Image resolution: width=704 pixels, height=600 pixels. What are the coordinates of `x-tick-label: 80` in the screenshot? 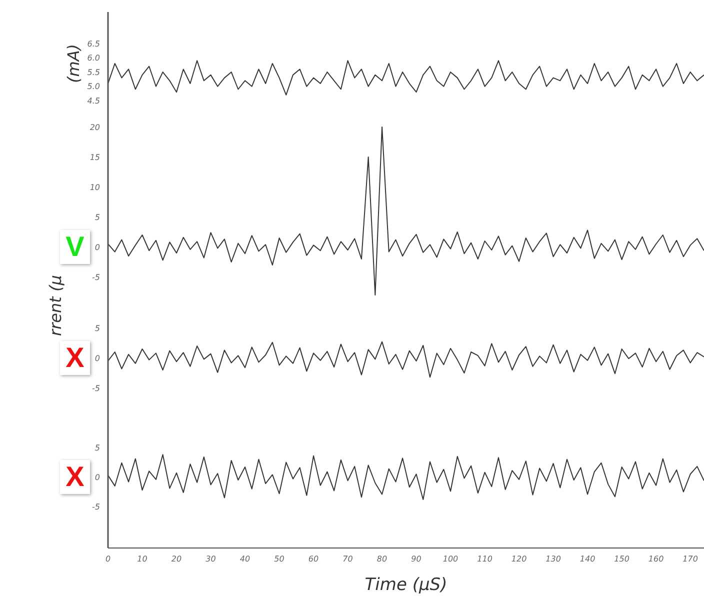 It's located at (382, 559).